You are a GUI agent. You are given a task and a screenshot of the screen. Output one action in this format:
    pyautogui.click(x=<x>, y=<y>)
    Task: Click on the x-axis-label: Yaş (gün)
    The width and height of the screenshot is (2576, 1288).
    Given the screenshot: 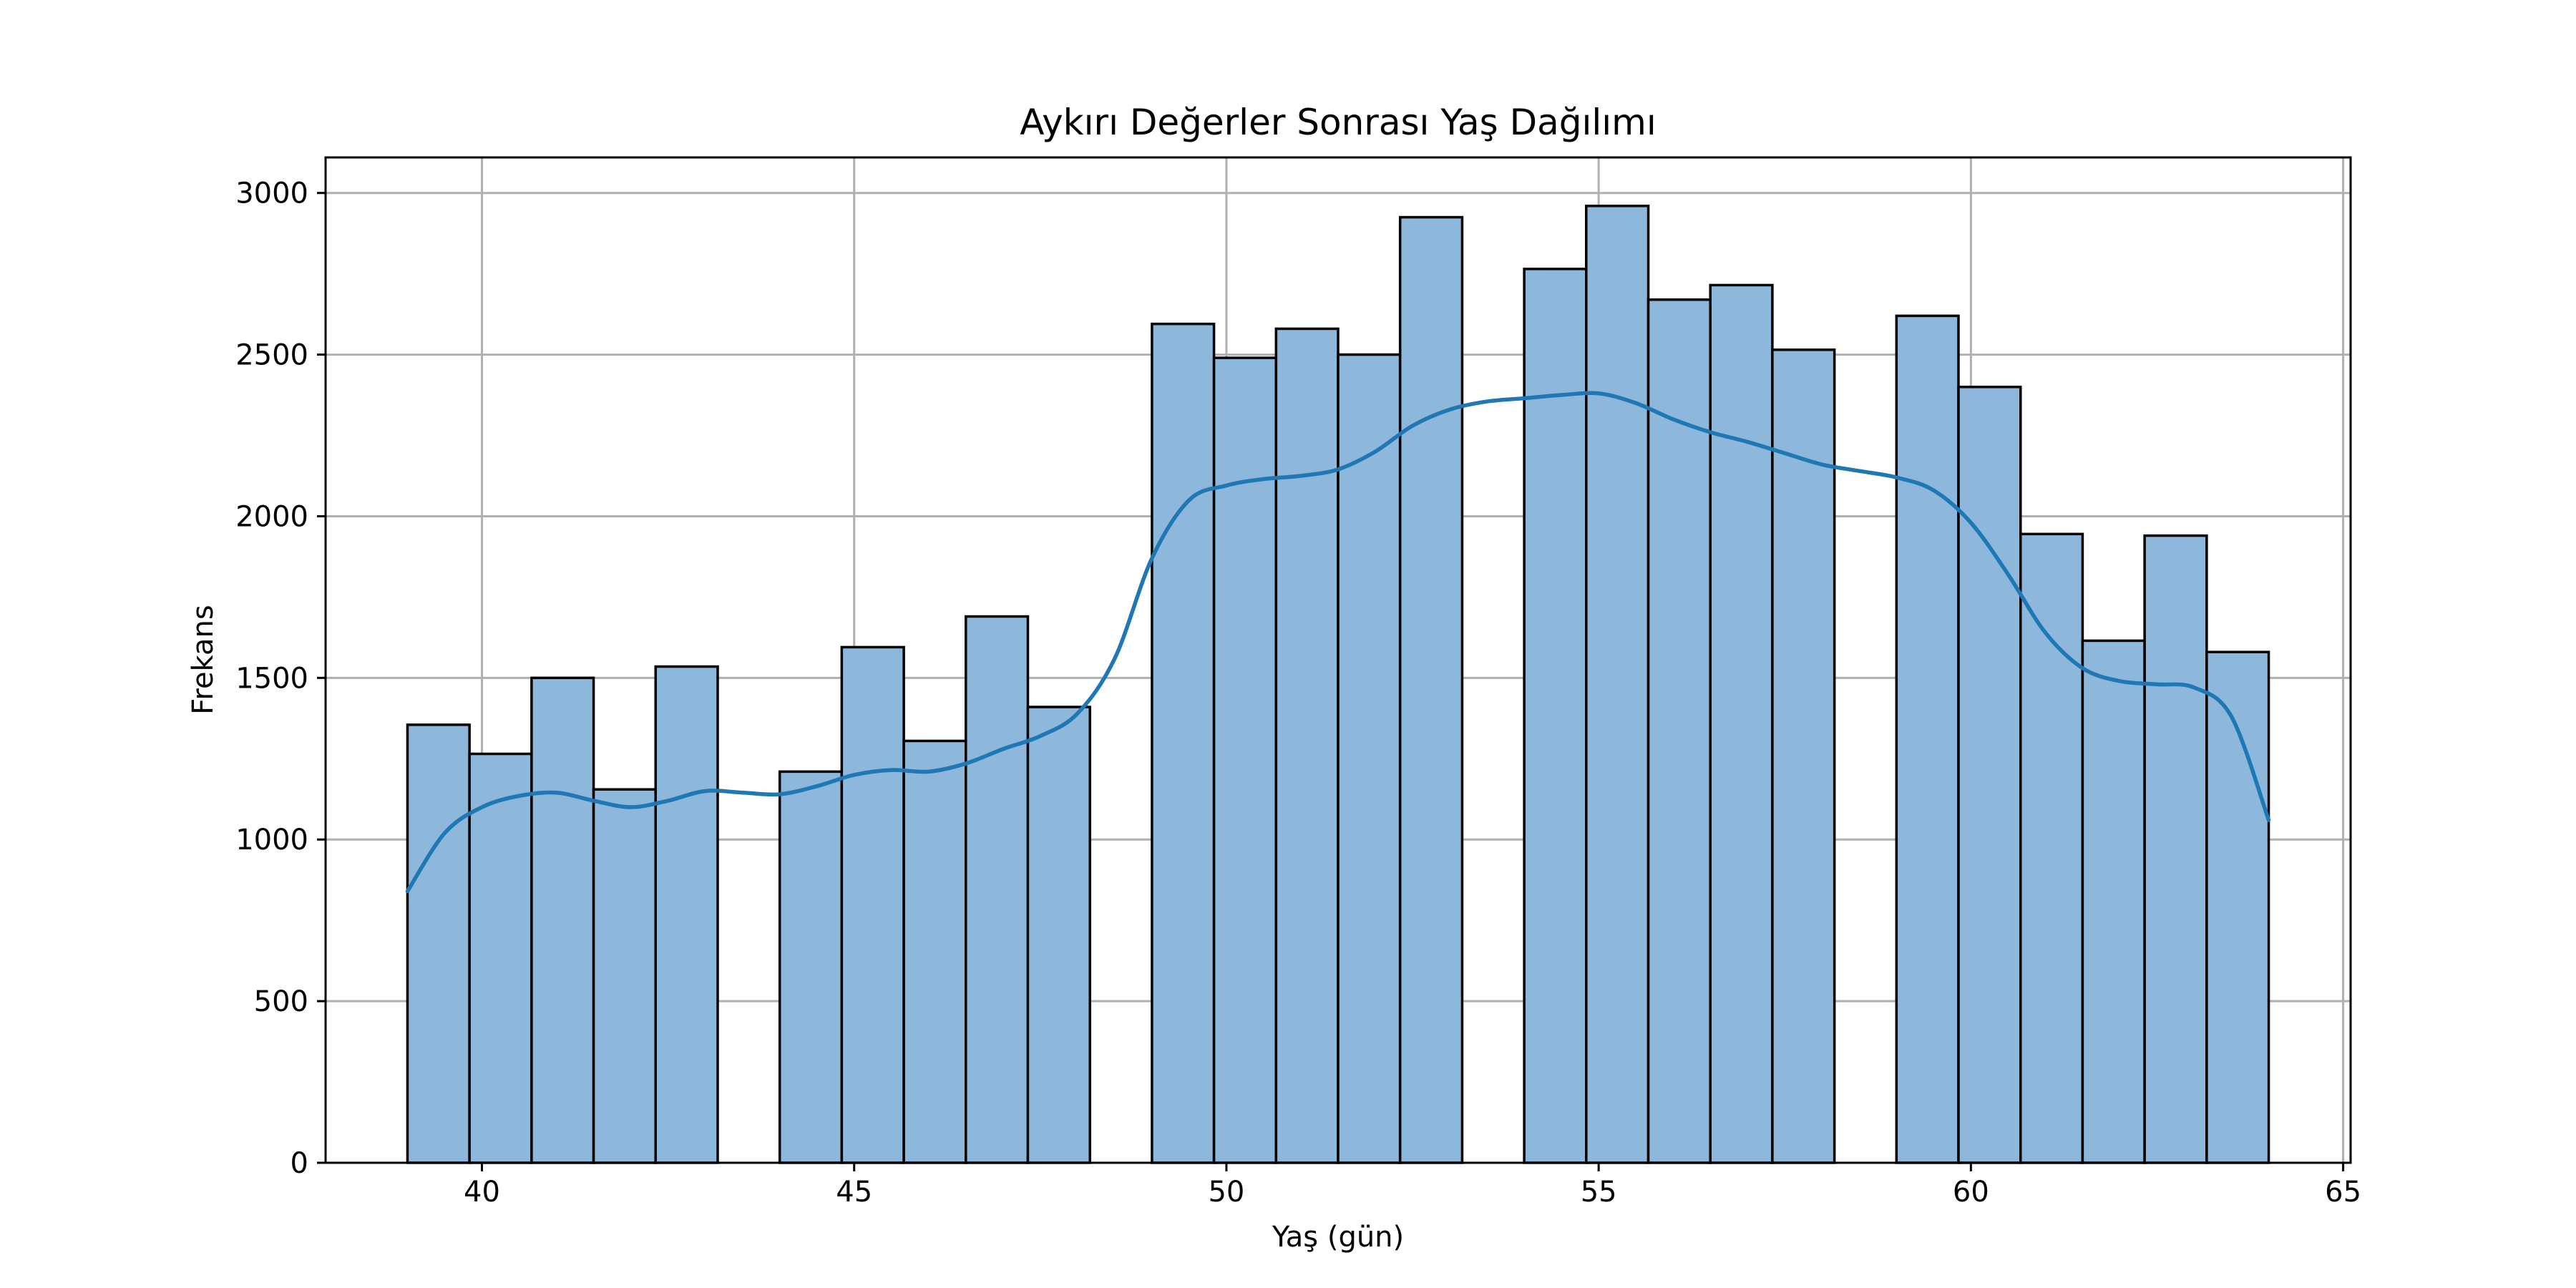 What is the action you would take?
    pyautogui.click(x=1338, y=1237)
    